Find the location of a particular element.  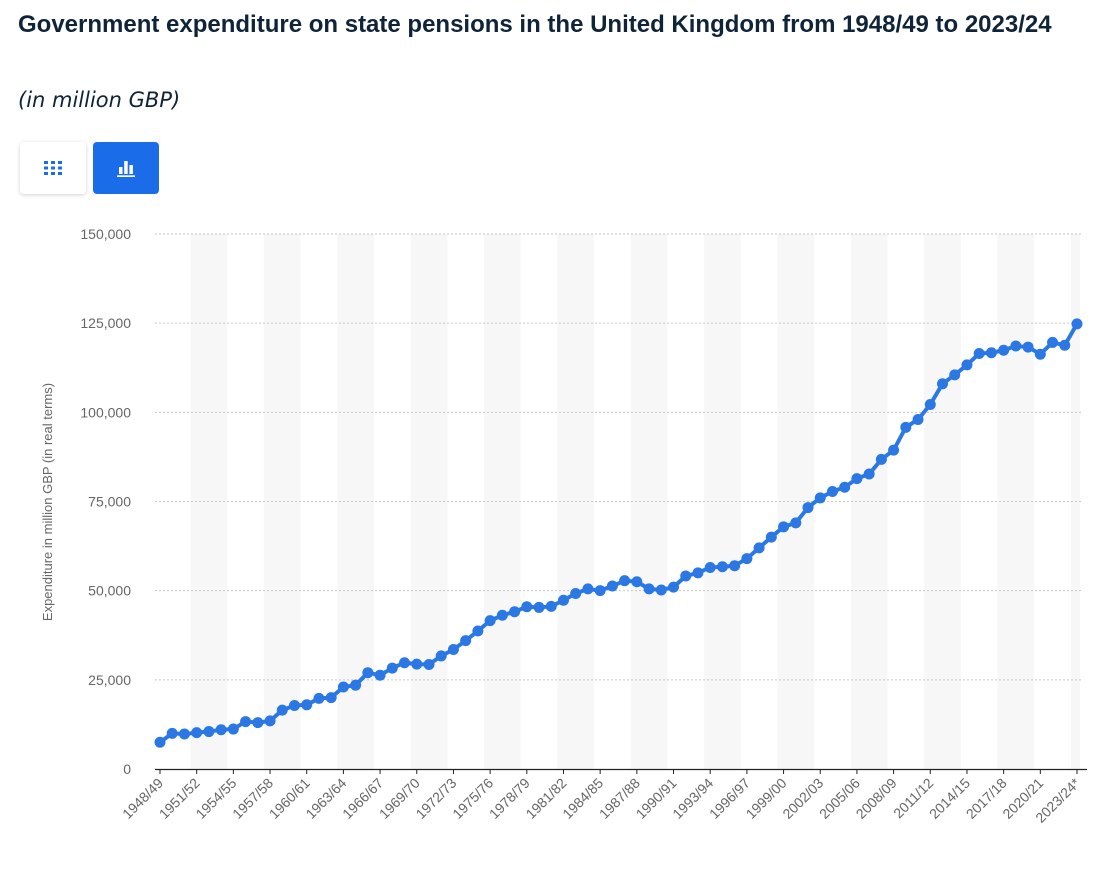

table-view-button is located at coordinates (53, 168).